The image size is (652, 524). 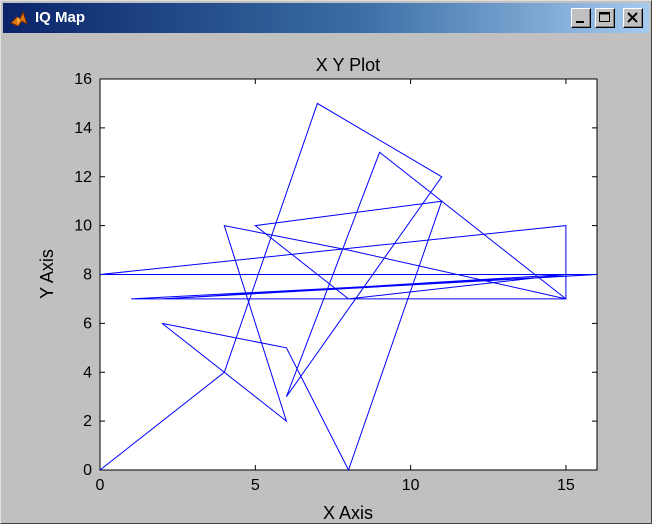 What do you see at coordinates (100, 485) in the screenshot?
I see `x-tick-label: 0` at bounding box center [100, 485].